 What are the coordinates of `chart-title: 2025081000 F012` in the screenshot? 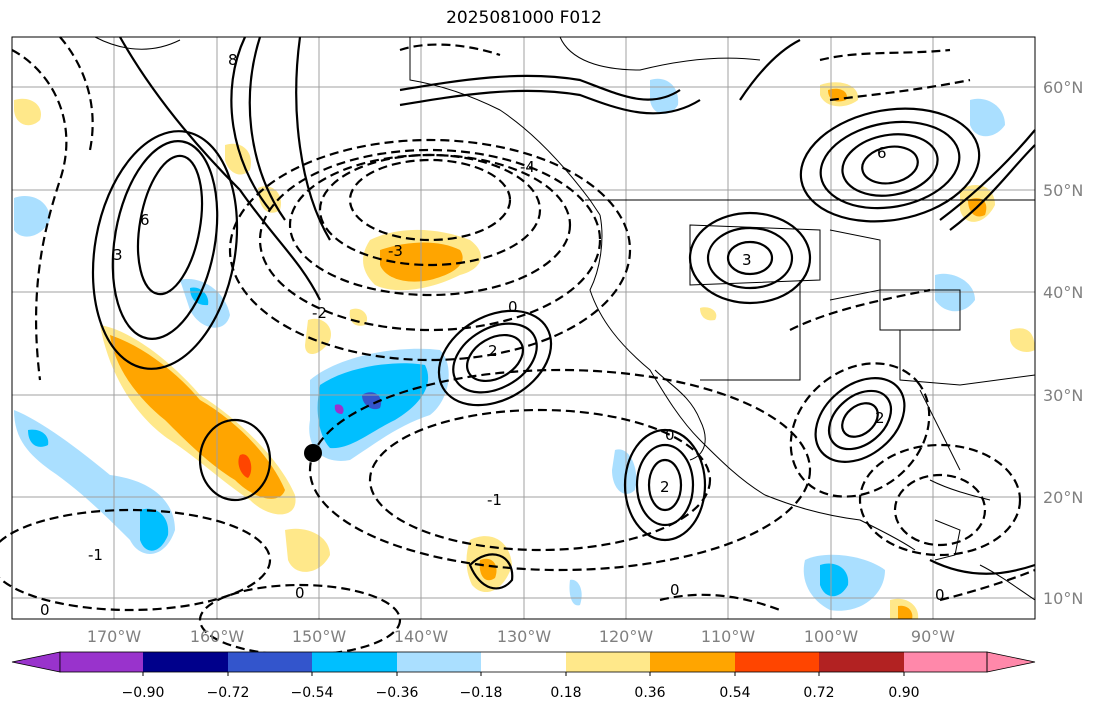 It's located at (524, 18).